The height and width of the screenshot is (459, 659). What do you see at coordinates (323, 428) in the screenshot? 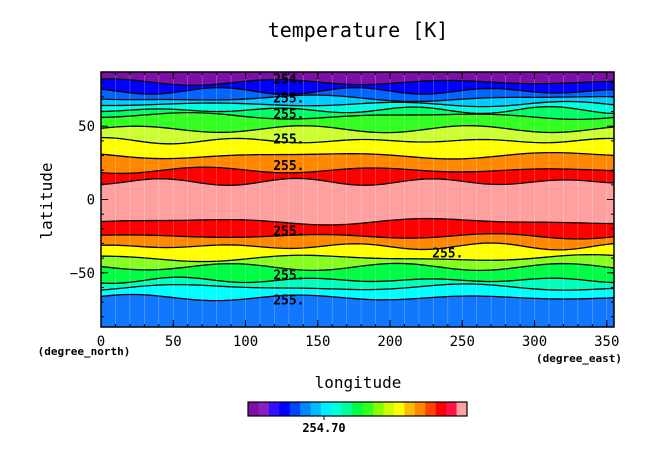
I see `colorbar-label: 254.70` at bounding box center [323, 428].